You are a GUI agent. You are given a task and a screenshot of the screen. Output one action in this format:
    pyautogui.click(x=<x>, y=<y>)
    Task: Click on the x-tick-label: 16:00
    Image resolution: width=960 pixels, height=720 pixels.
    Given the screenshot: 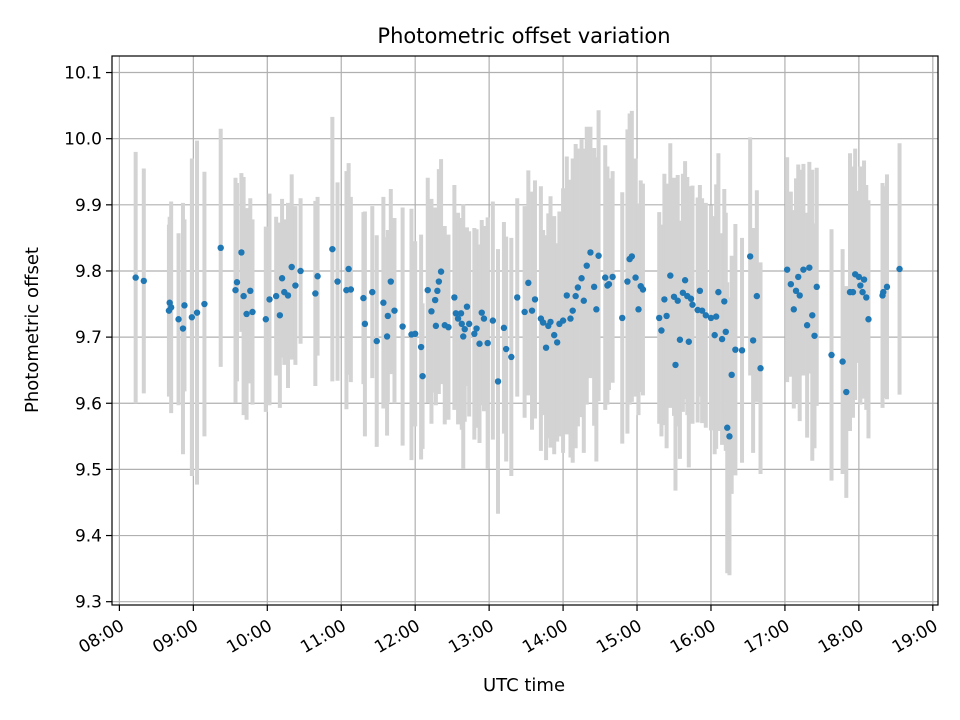 What is the action you would take?
    pyautogui.click(x=693, y=637)
    